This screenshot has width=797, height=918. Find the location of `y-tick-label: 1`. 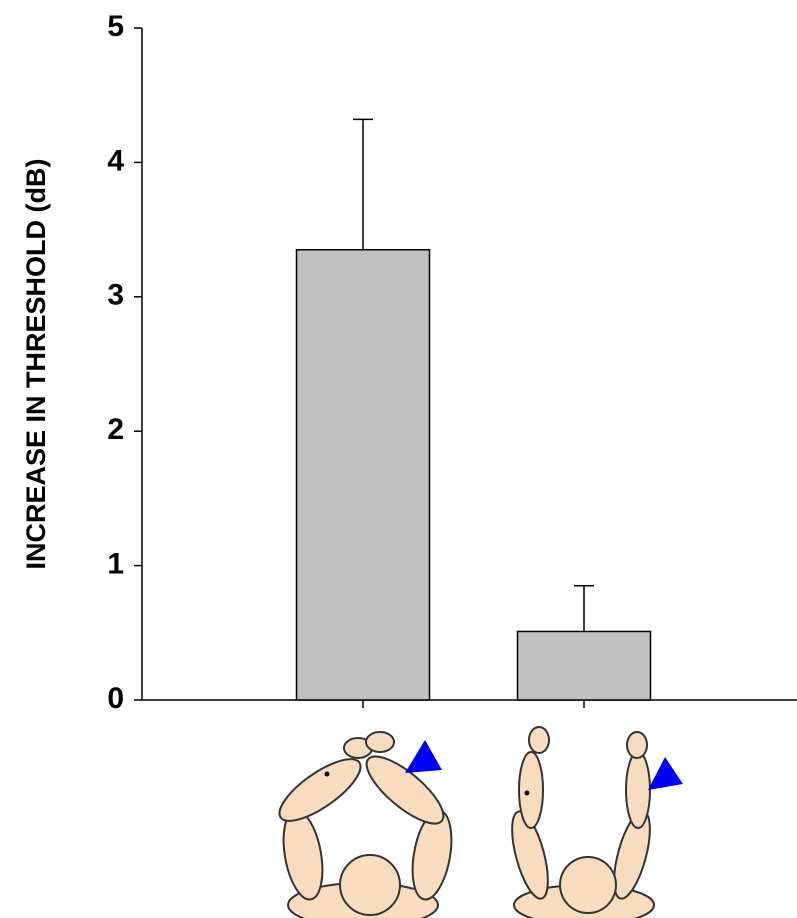

y-tick-label: 1 is located at coordinates (115, 564).